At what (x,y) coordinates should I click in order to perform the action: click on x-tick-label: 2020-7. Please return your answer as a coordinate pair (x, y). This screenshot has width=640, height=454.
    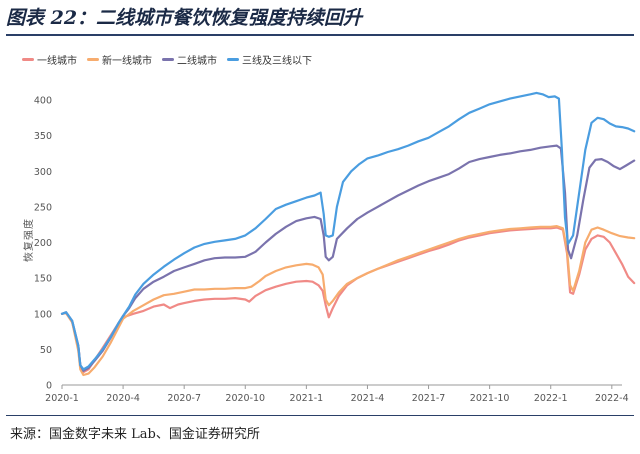
    Looking at the image, I should click on (184, 398).